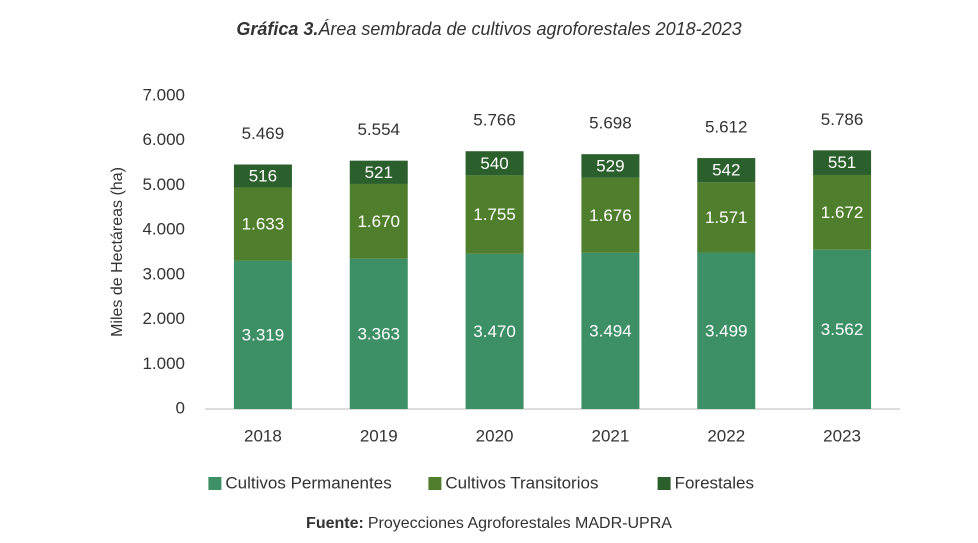  Describe the element at coordinates (611, 435) in the screenshot. I see `x-tick-label: 2021` at that location.